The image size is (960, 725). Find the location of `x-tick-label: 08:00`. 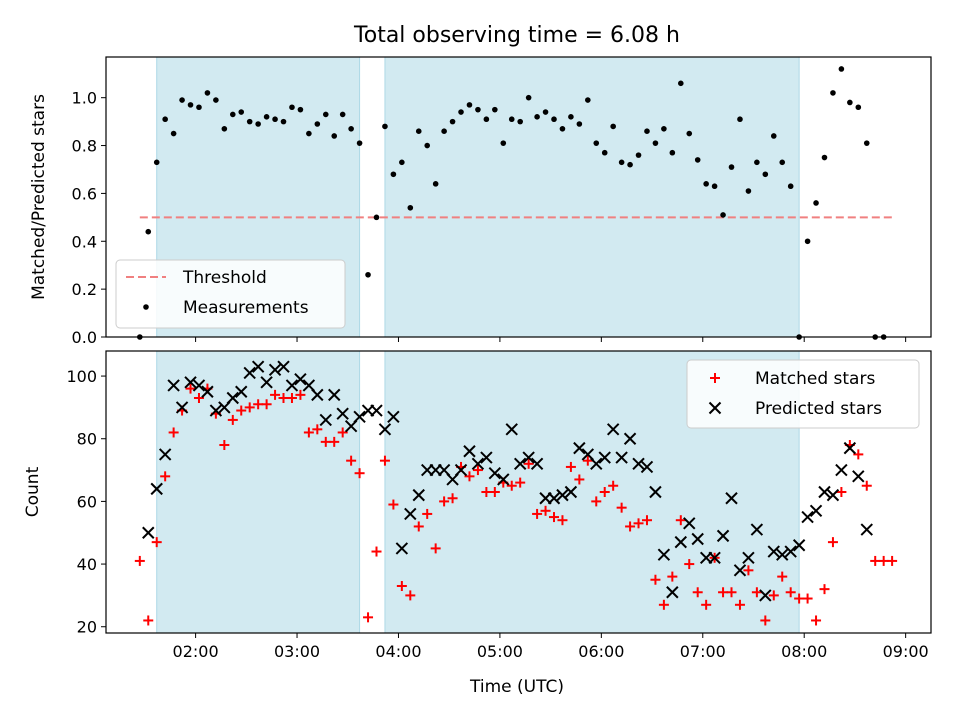

x-tick-label: 08:00 is located at coordinates (804, 651).